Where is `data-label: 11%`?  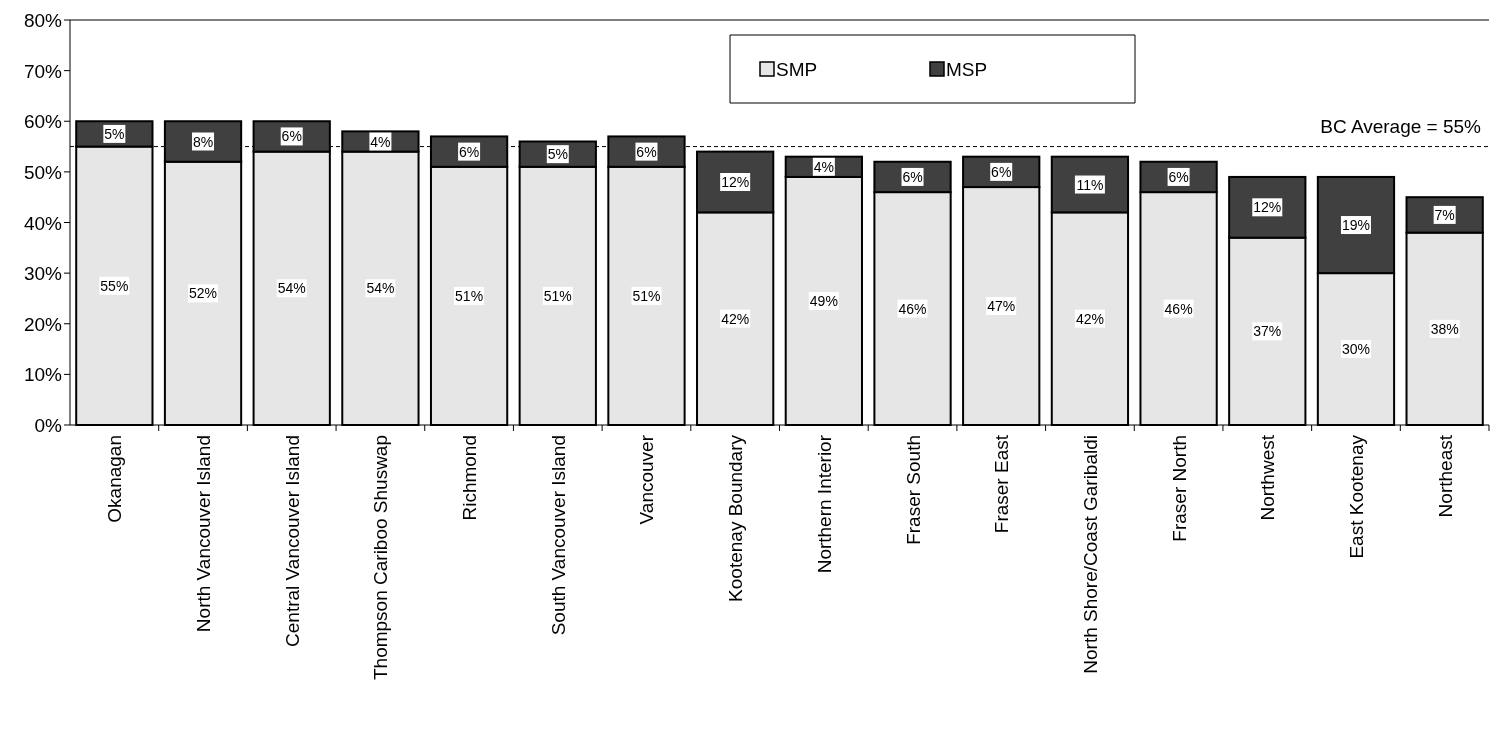 data-label: 11% is located at coordinates (1090, 184).